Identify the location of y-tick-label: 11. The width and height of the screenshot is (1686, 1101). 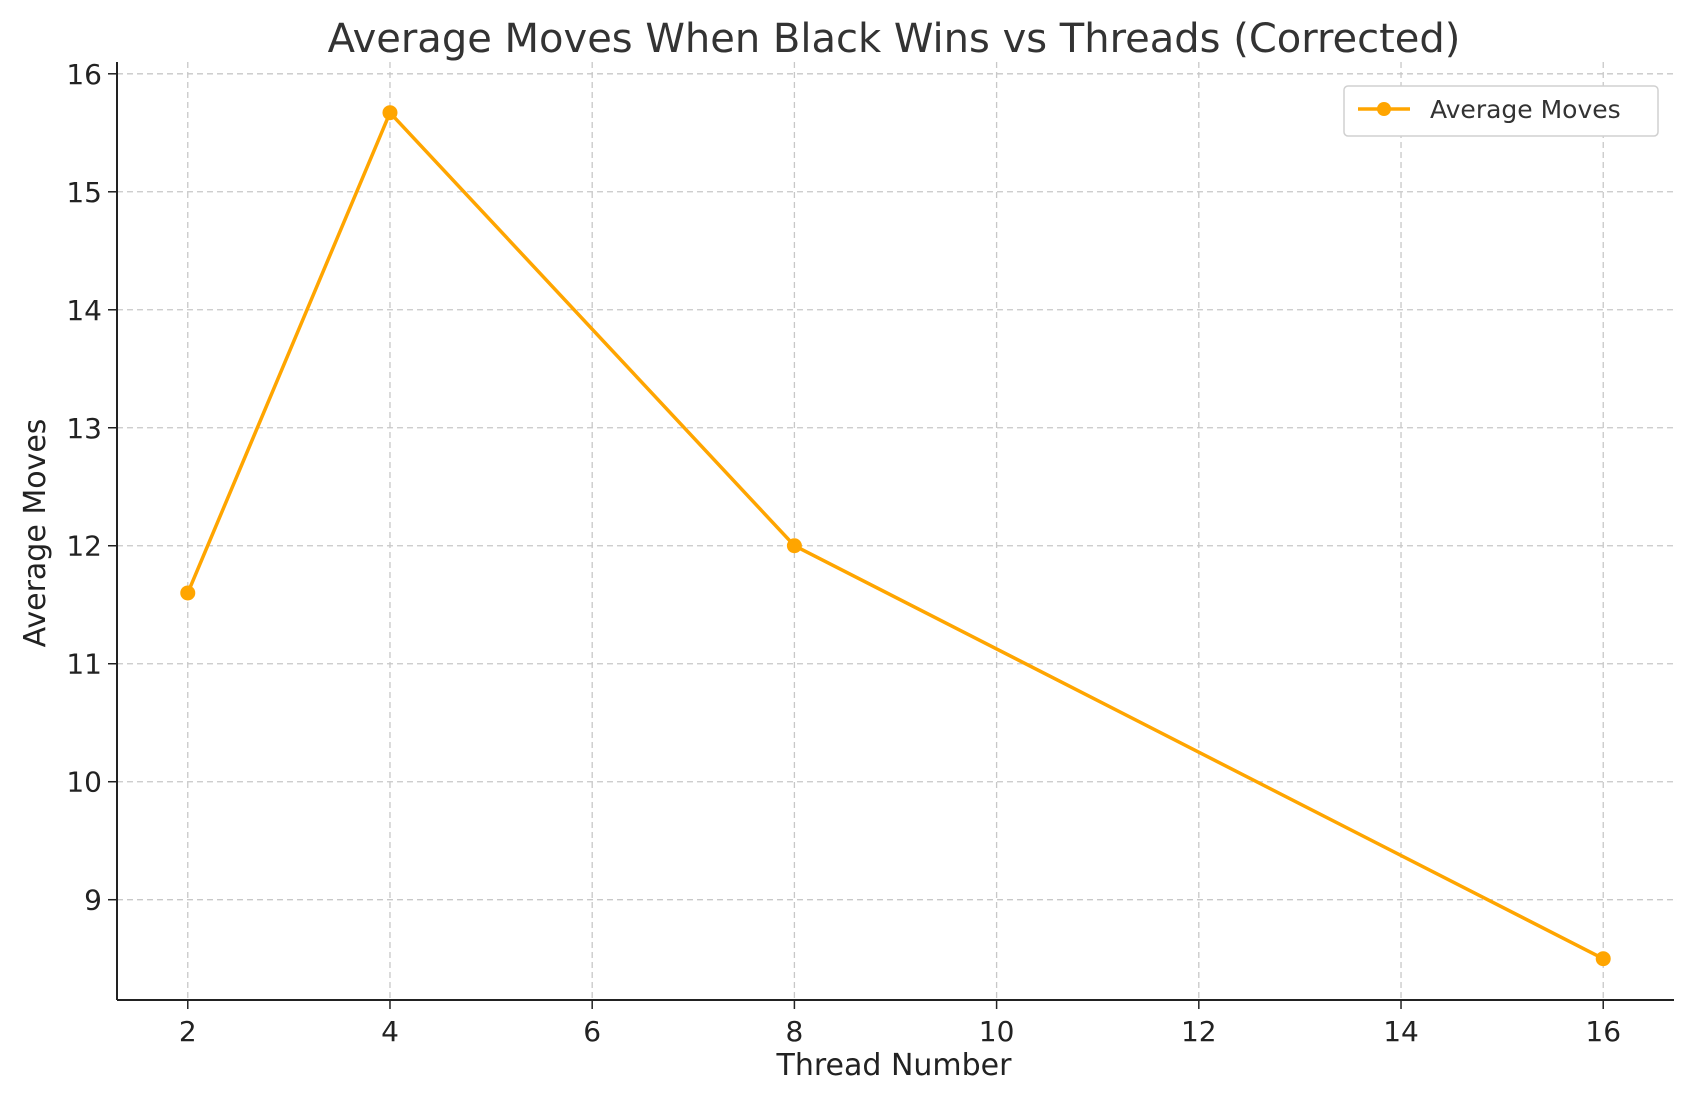
(84, 664).